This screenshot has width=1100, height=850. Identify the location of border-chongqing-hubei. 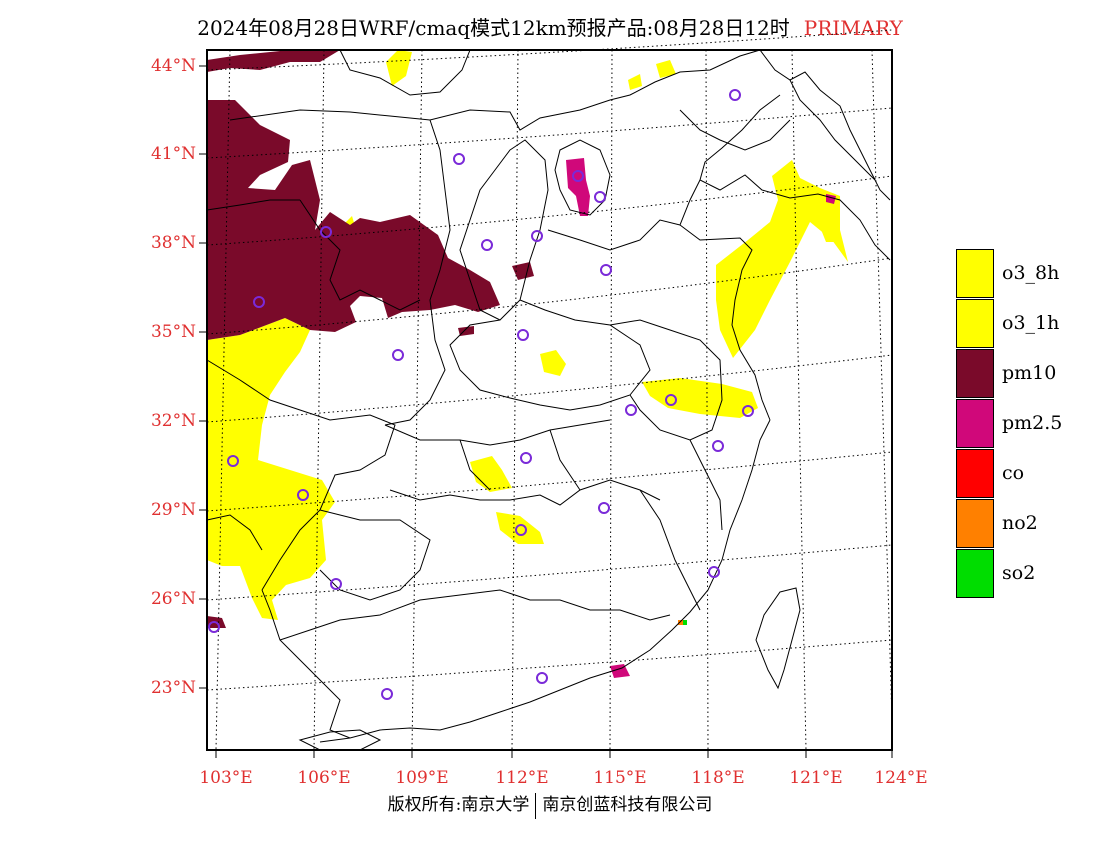
(497, 432).